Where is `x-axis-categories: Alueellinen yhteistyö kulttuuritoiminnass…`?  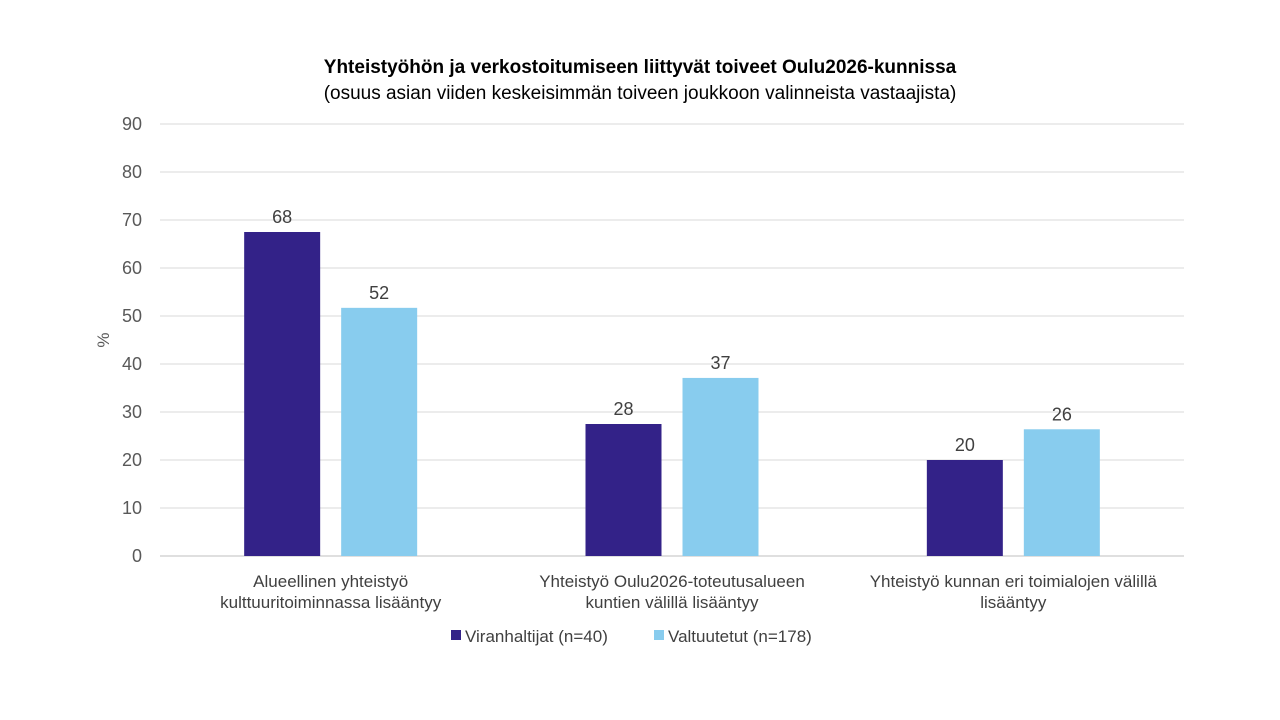
x-axis-categories: Alueellinen yhteistyö kulttuuritoiminnass… is located at coordinates (688, 592).